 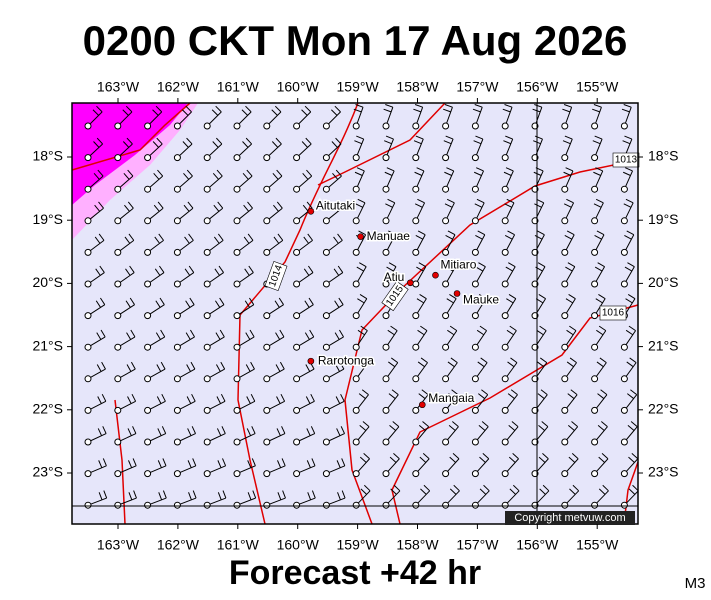 What do you see at coordinates (597, 87) in the screenshot?
I see `lon-label: 155°W` at bounding box center [597, 87].